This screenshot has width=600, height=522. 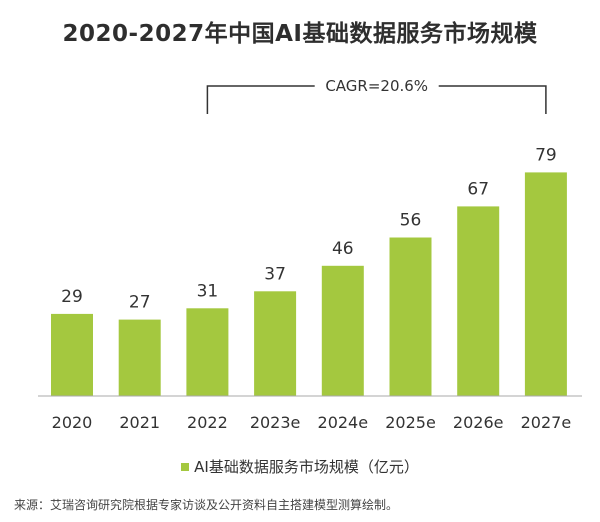 What do you see at coordinates (410, 422) in the screenshot?
I see `x-tick-label-2025e: 2025e` at bounding box center [410, 422].